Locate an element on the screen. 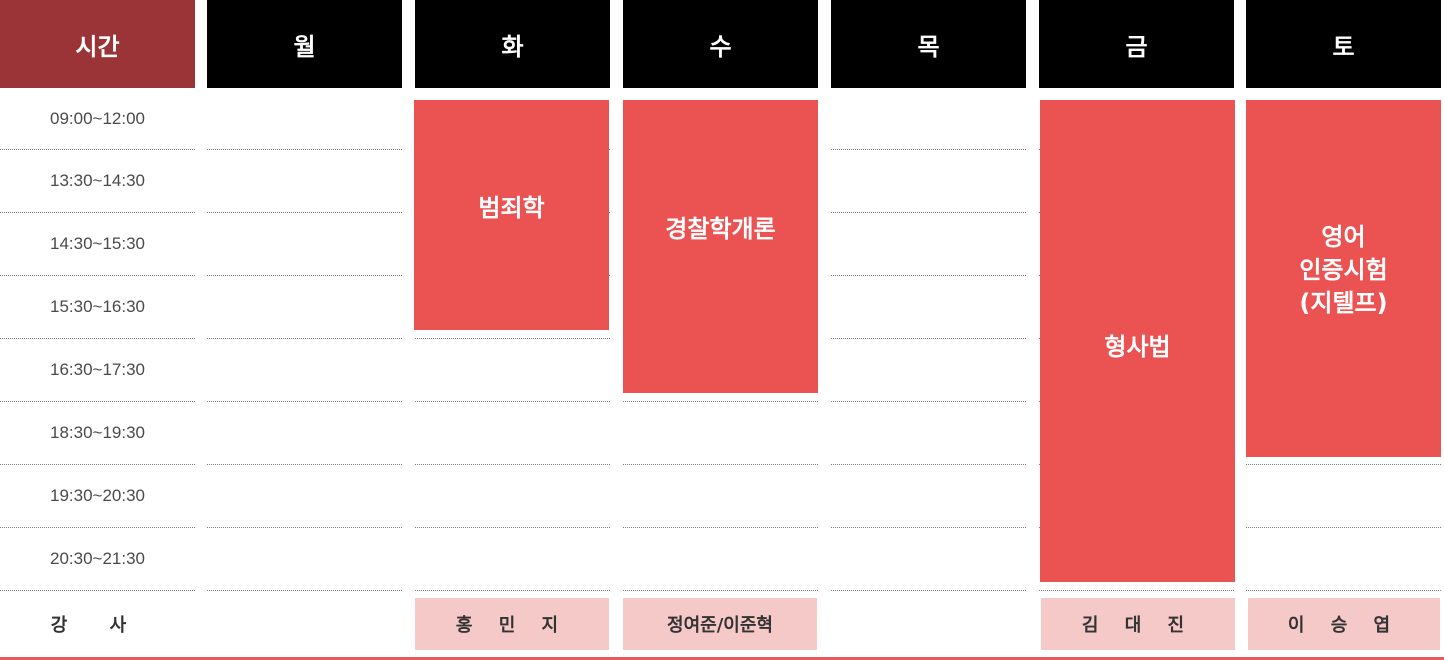 The image size is (1444, 660). instructor-cell-tue: 홍 민 지 is located at coordinates (512, 624).